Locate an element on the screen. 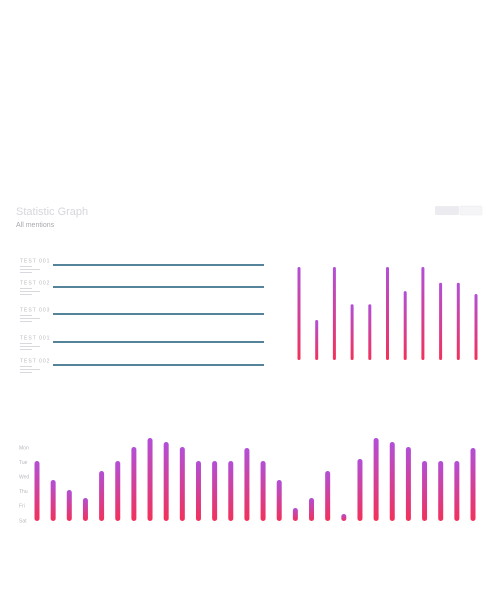 The height and width of the screenshot is (598, 500). y-label: Fri is located at coordinates (22, 507).